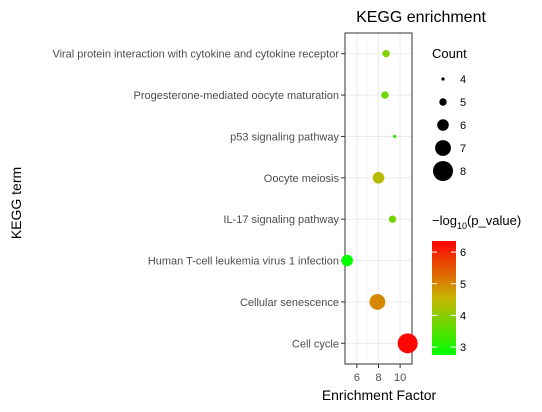 This screenshot has width=542, height=412. Describe the element at coordinates (462, 226) in the screenshot. I see `color-legend-title-subscript: 10` at that location.